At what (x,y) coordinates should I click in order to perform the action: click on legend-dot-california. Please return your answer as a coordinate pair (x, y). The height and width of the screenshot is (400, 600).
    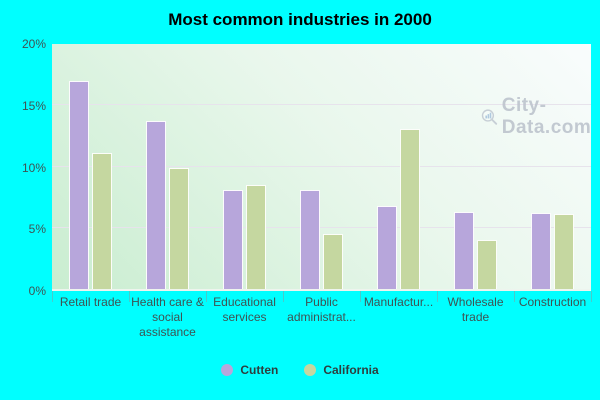
    Looking at the image, I should click on (310, 370).